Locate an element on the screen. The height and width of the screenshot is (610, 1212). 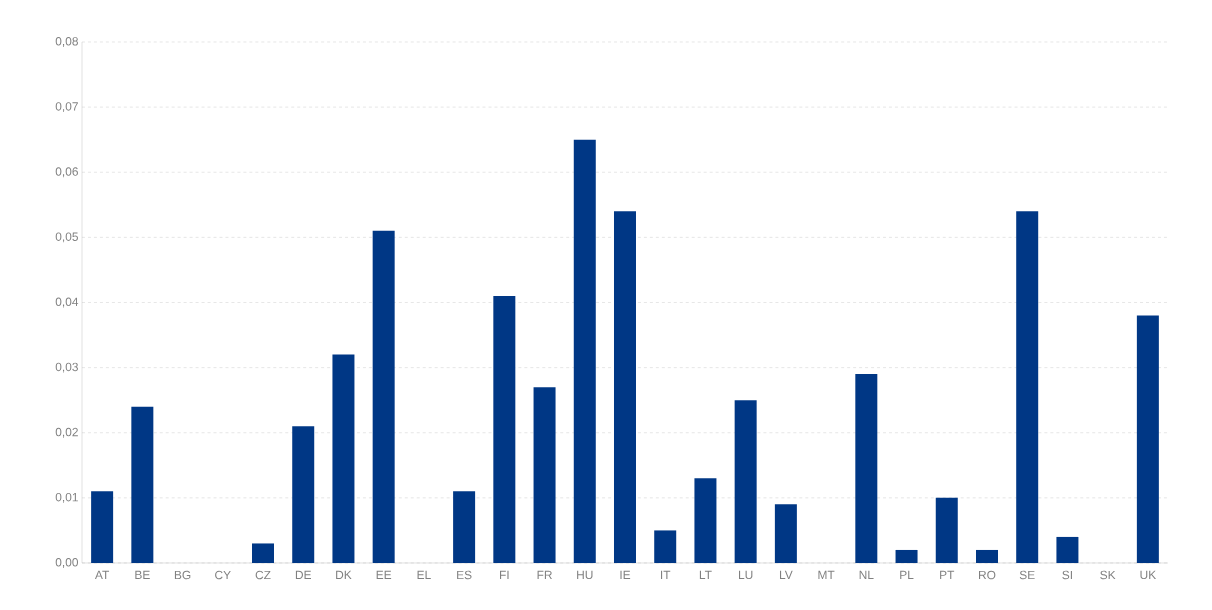
x-tick-label: PL is located at coordinates (907, 574).